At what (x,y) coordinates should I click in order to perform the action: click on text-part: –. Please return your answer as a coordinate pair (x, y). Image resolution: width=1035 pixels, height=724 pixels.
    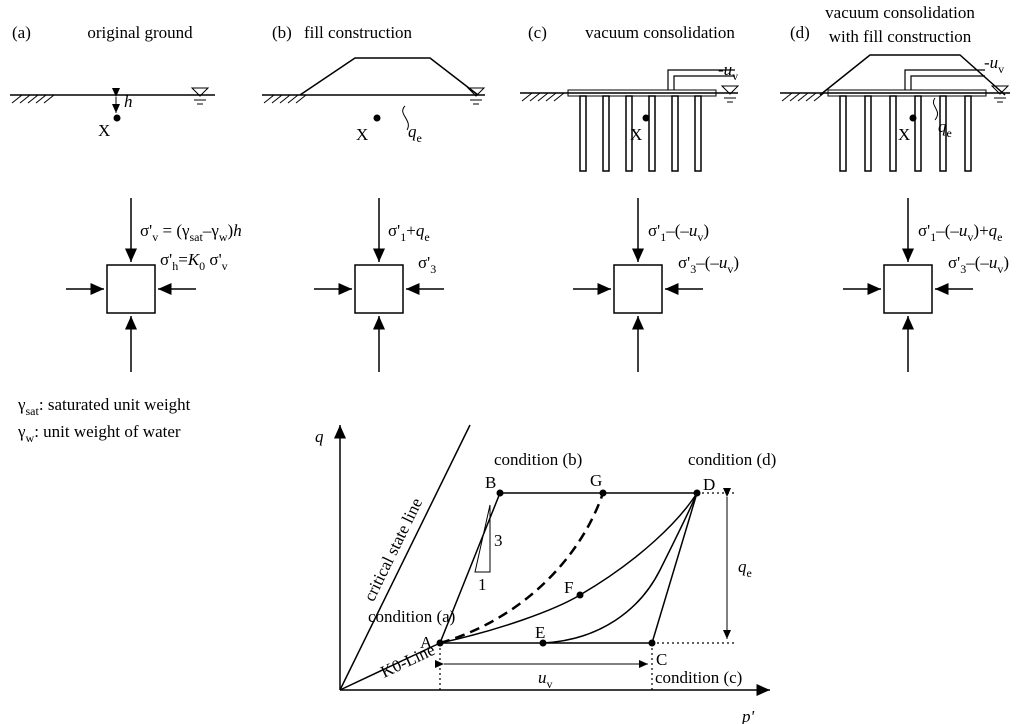
    Looking at the image, I should click on (207, 230).